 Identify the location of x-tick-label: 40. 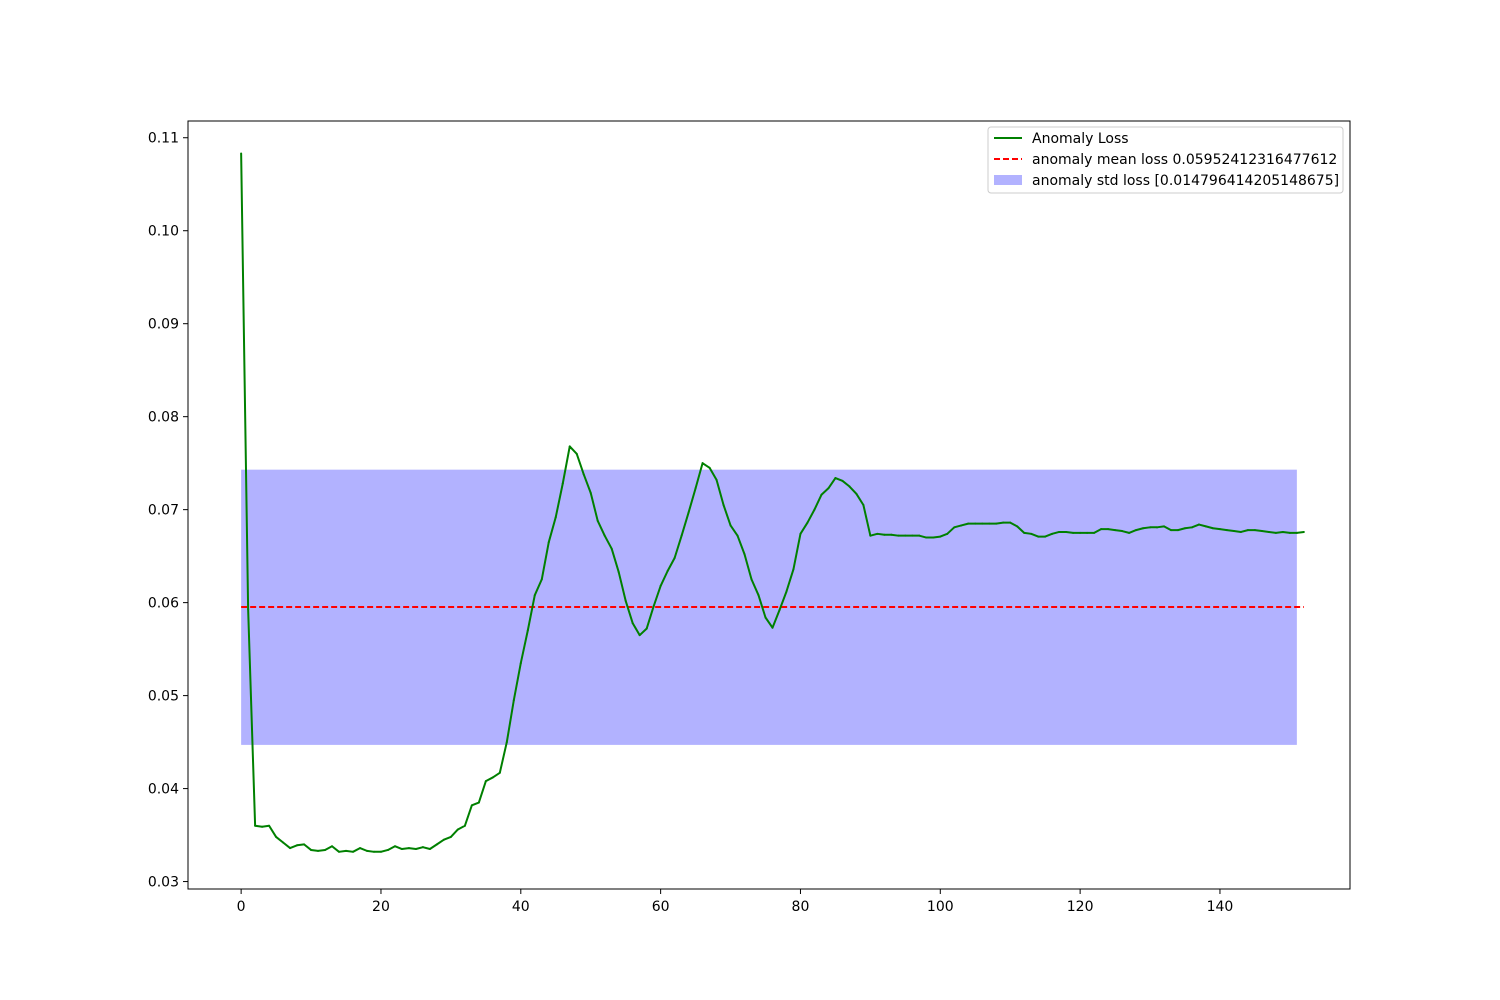
(521, 907).